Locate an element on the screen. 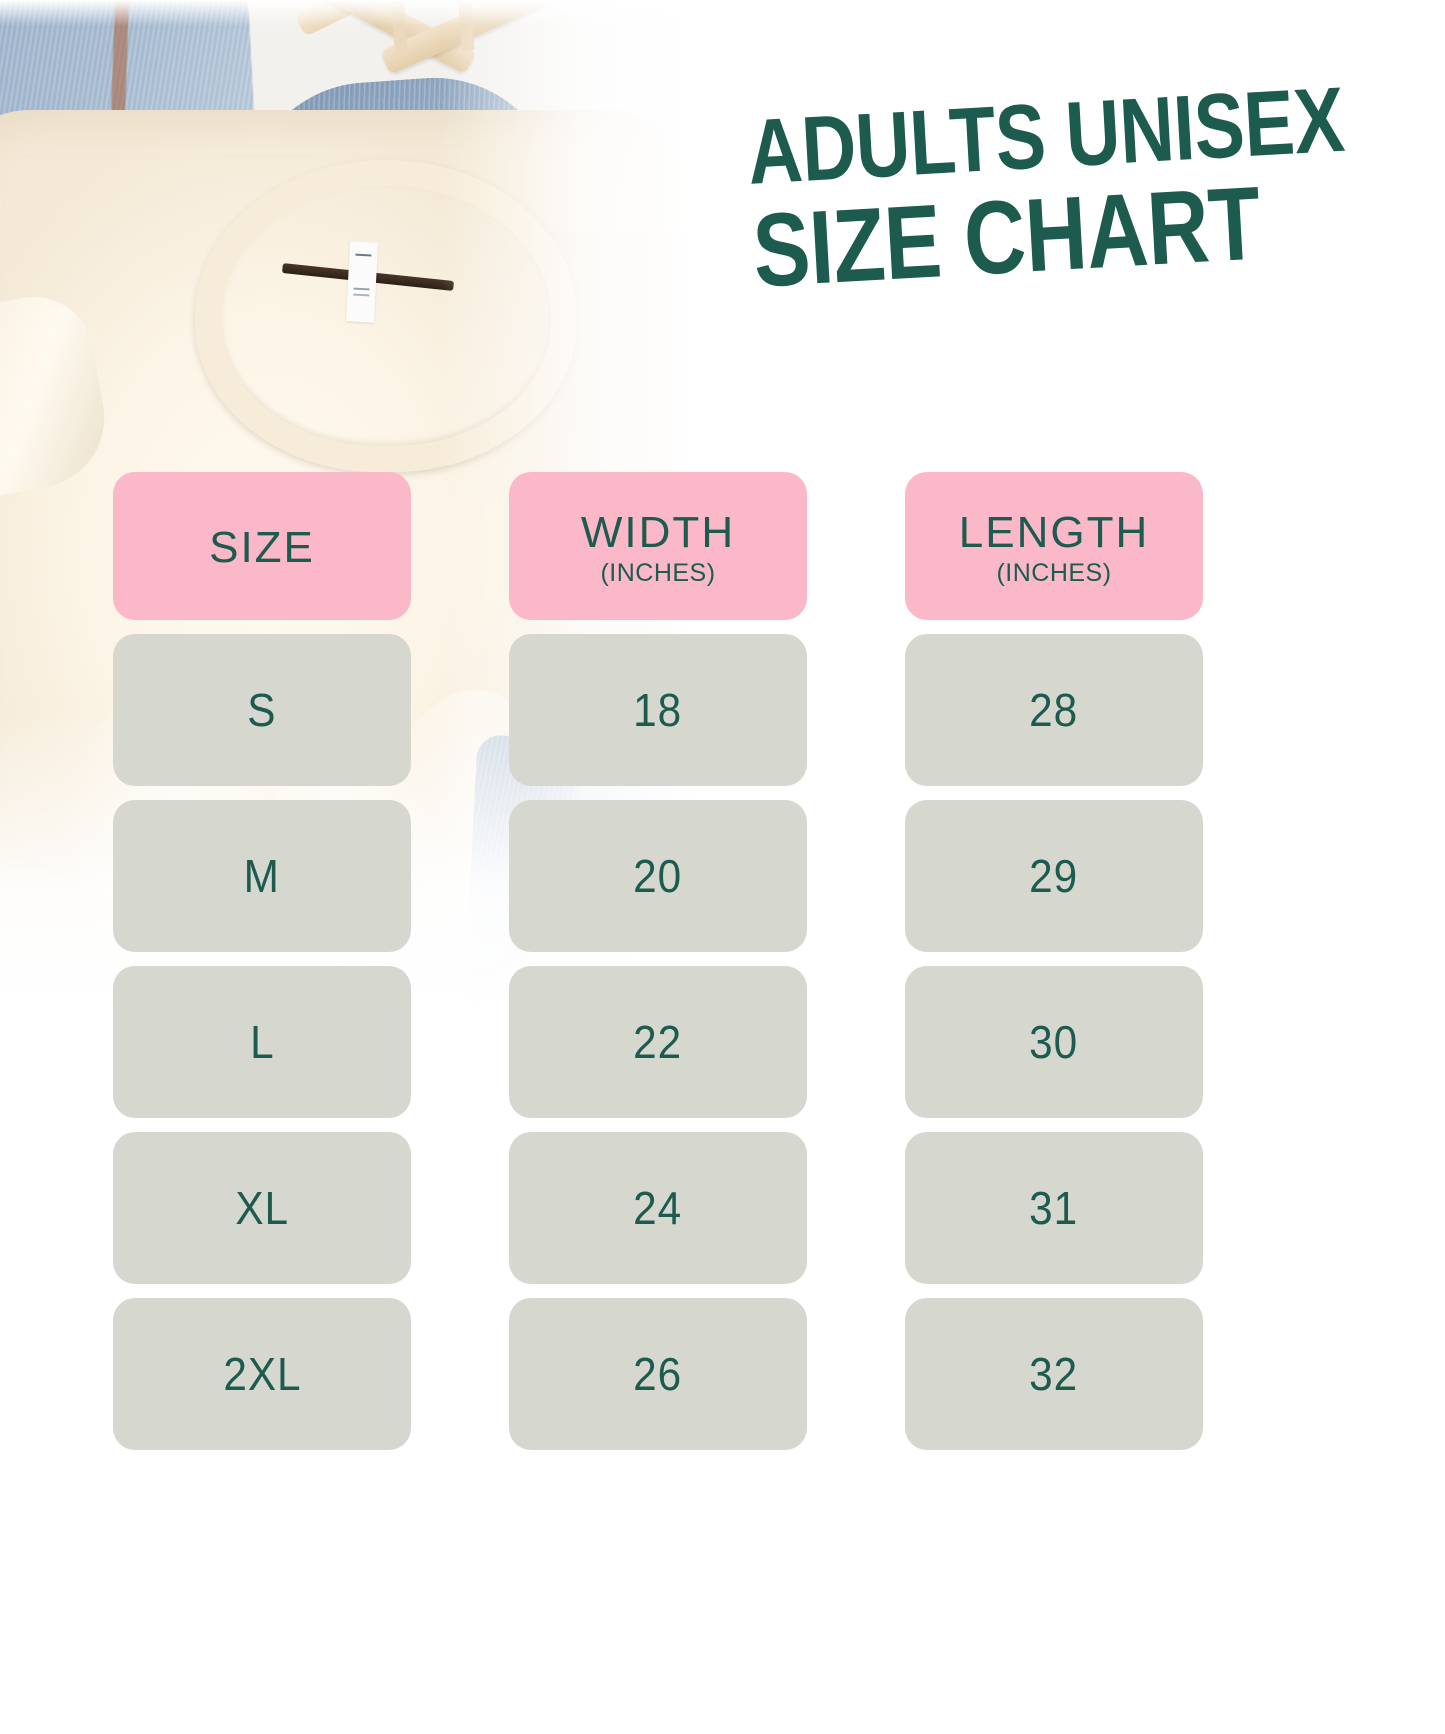 The image size is (1445, 1734). table-row: 28 is located at coordinates (1054, 710).